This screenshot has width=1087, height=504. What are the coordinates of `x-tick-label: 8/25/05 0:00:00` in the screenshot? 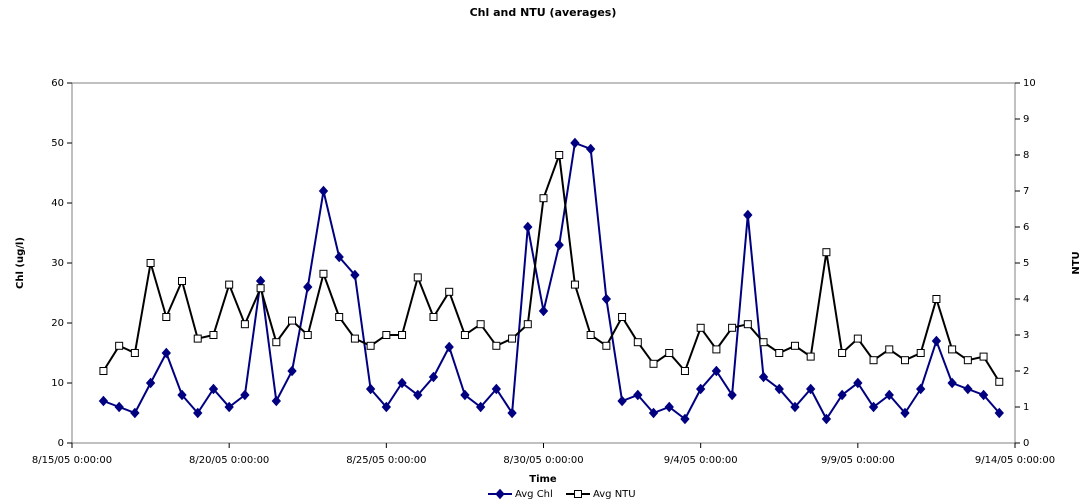 It's located at (386, 460).